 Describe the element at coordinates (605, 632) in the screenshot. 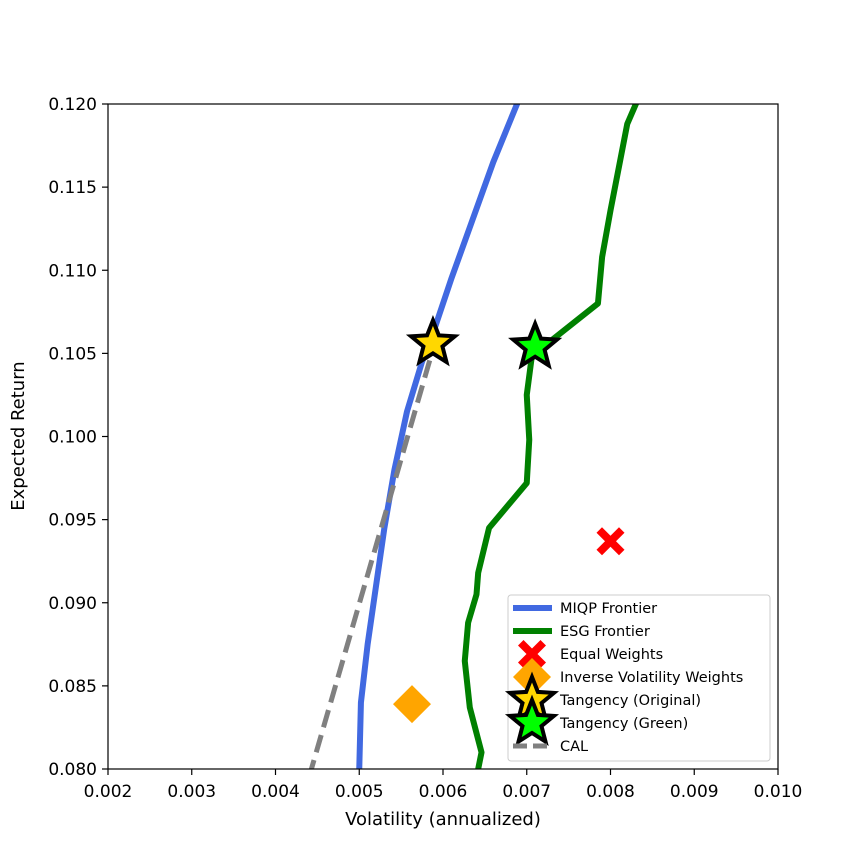

I see `legend-label-esg-frontier: ESG Frontier` at that location.